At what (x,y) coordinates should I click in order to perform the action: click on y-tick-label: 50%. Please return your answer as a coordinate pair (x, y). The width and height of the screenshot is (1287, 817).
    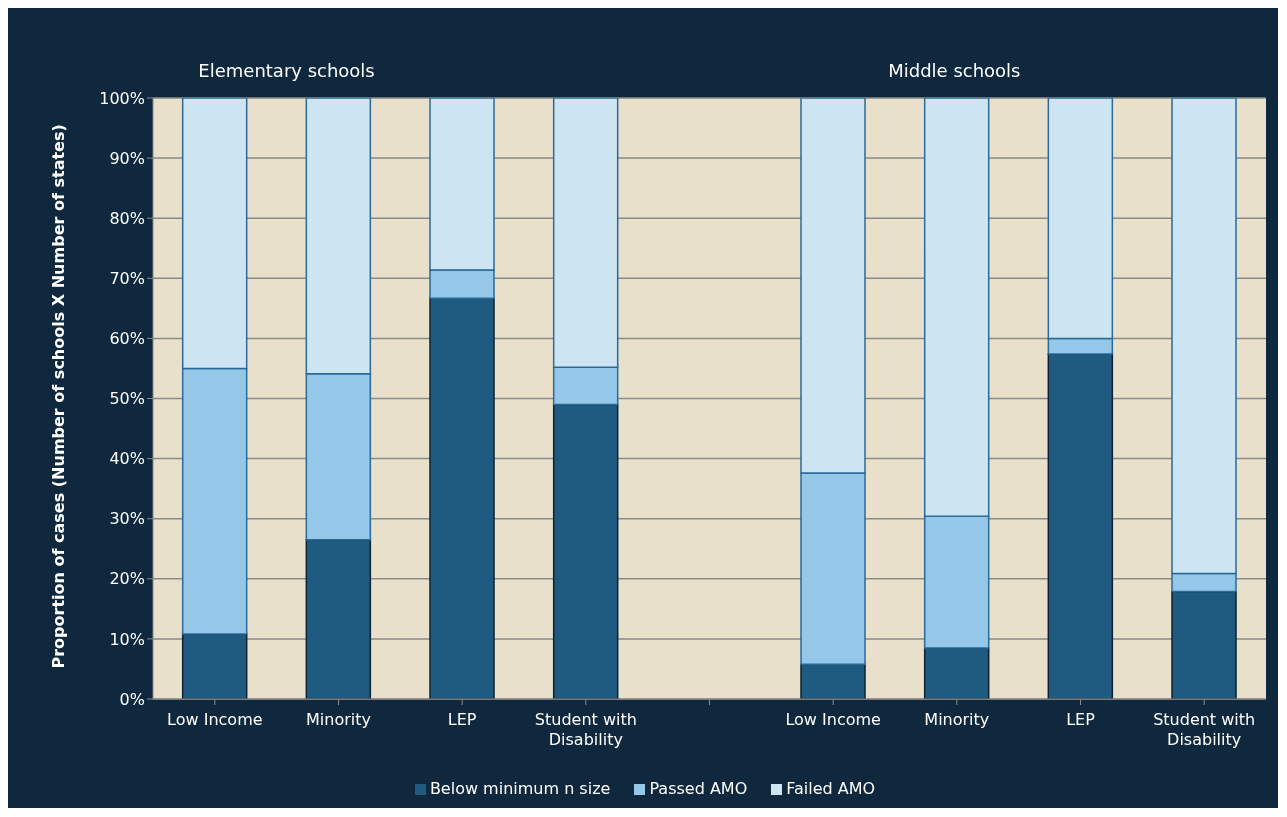
    Looking at the image, I should click on (127, 399).